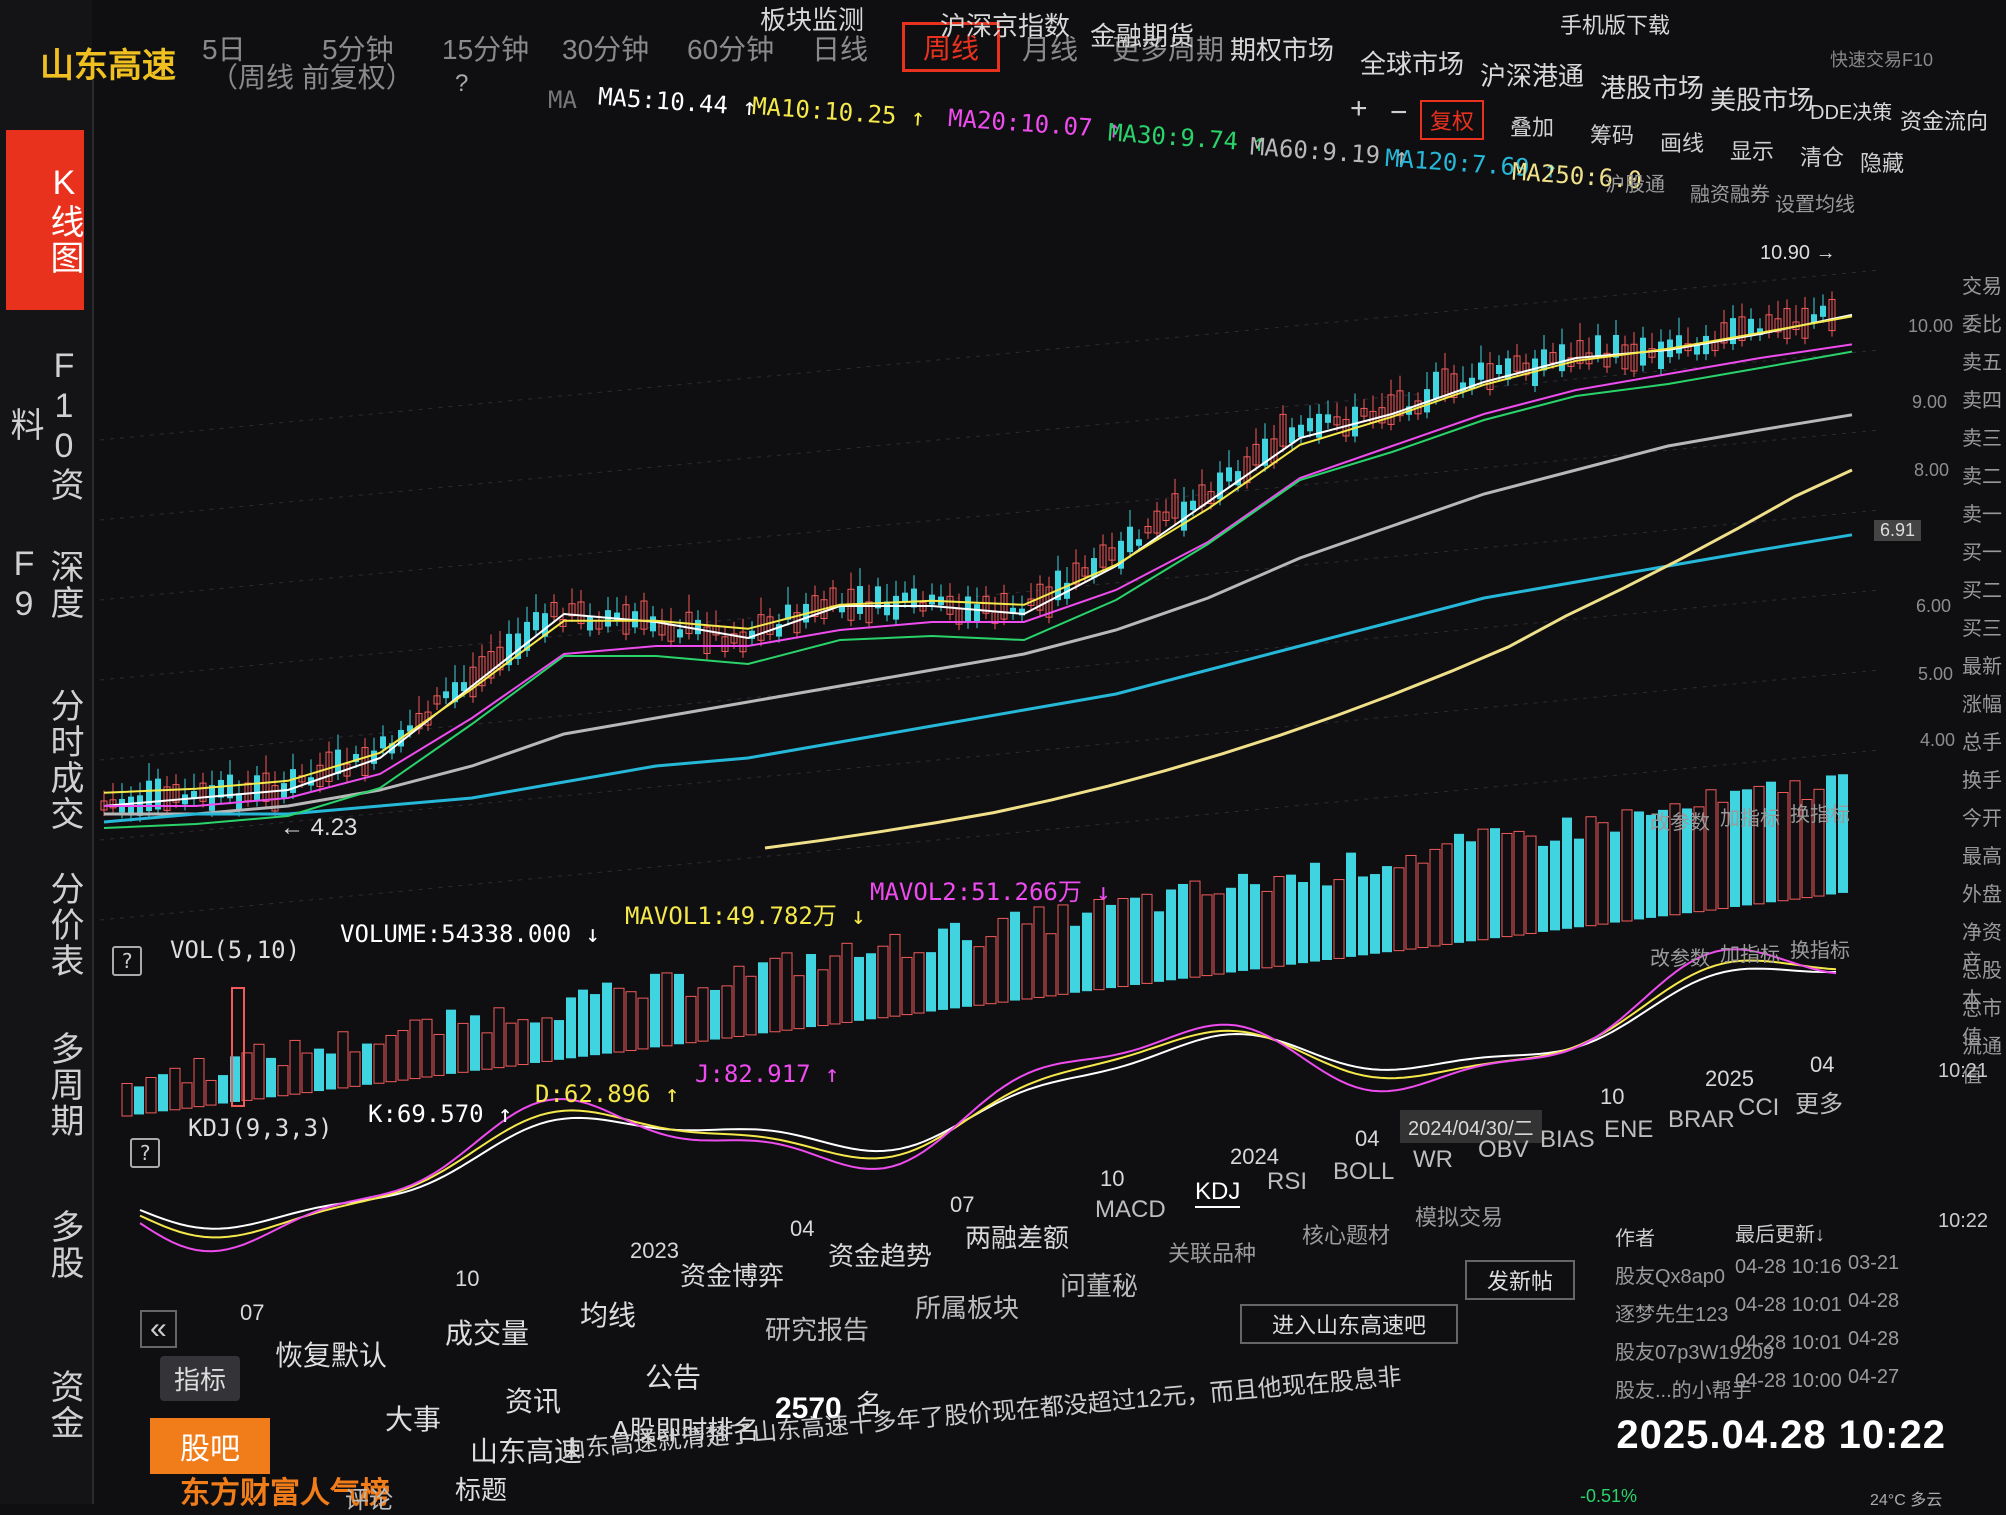 The height and width of the screenshot is (1515, 2006). What do you see at coordinates (1612, 135) in the screenshot?
I see `chips-button: 筹码` at bounding box center [1612, 135].